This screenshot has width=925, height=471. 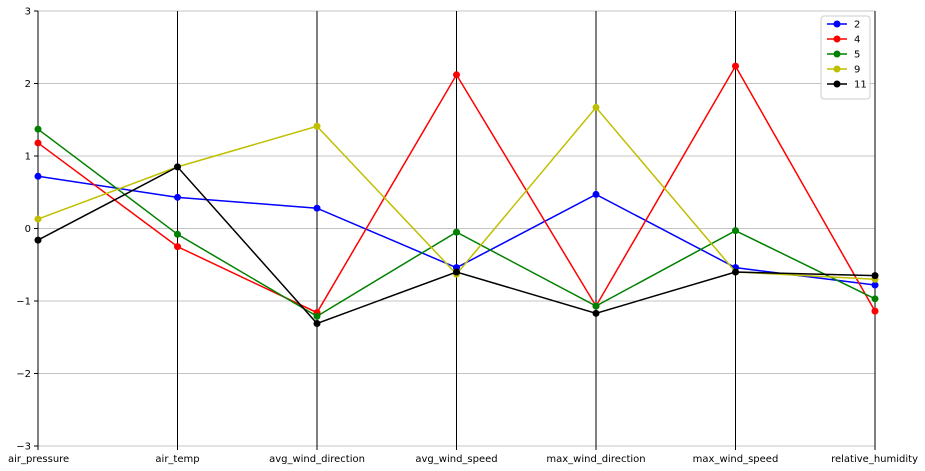 I want to click on legend-label: 5, so click(x=857, y=55).